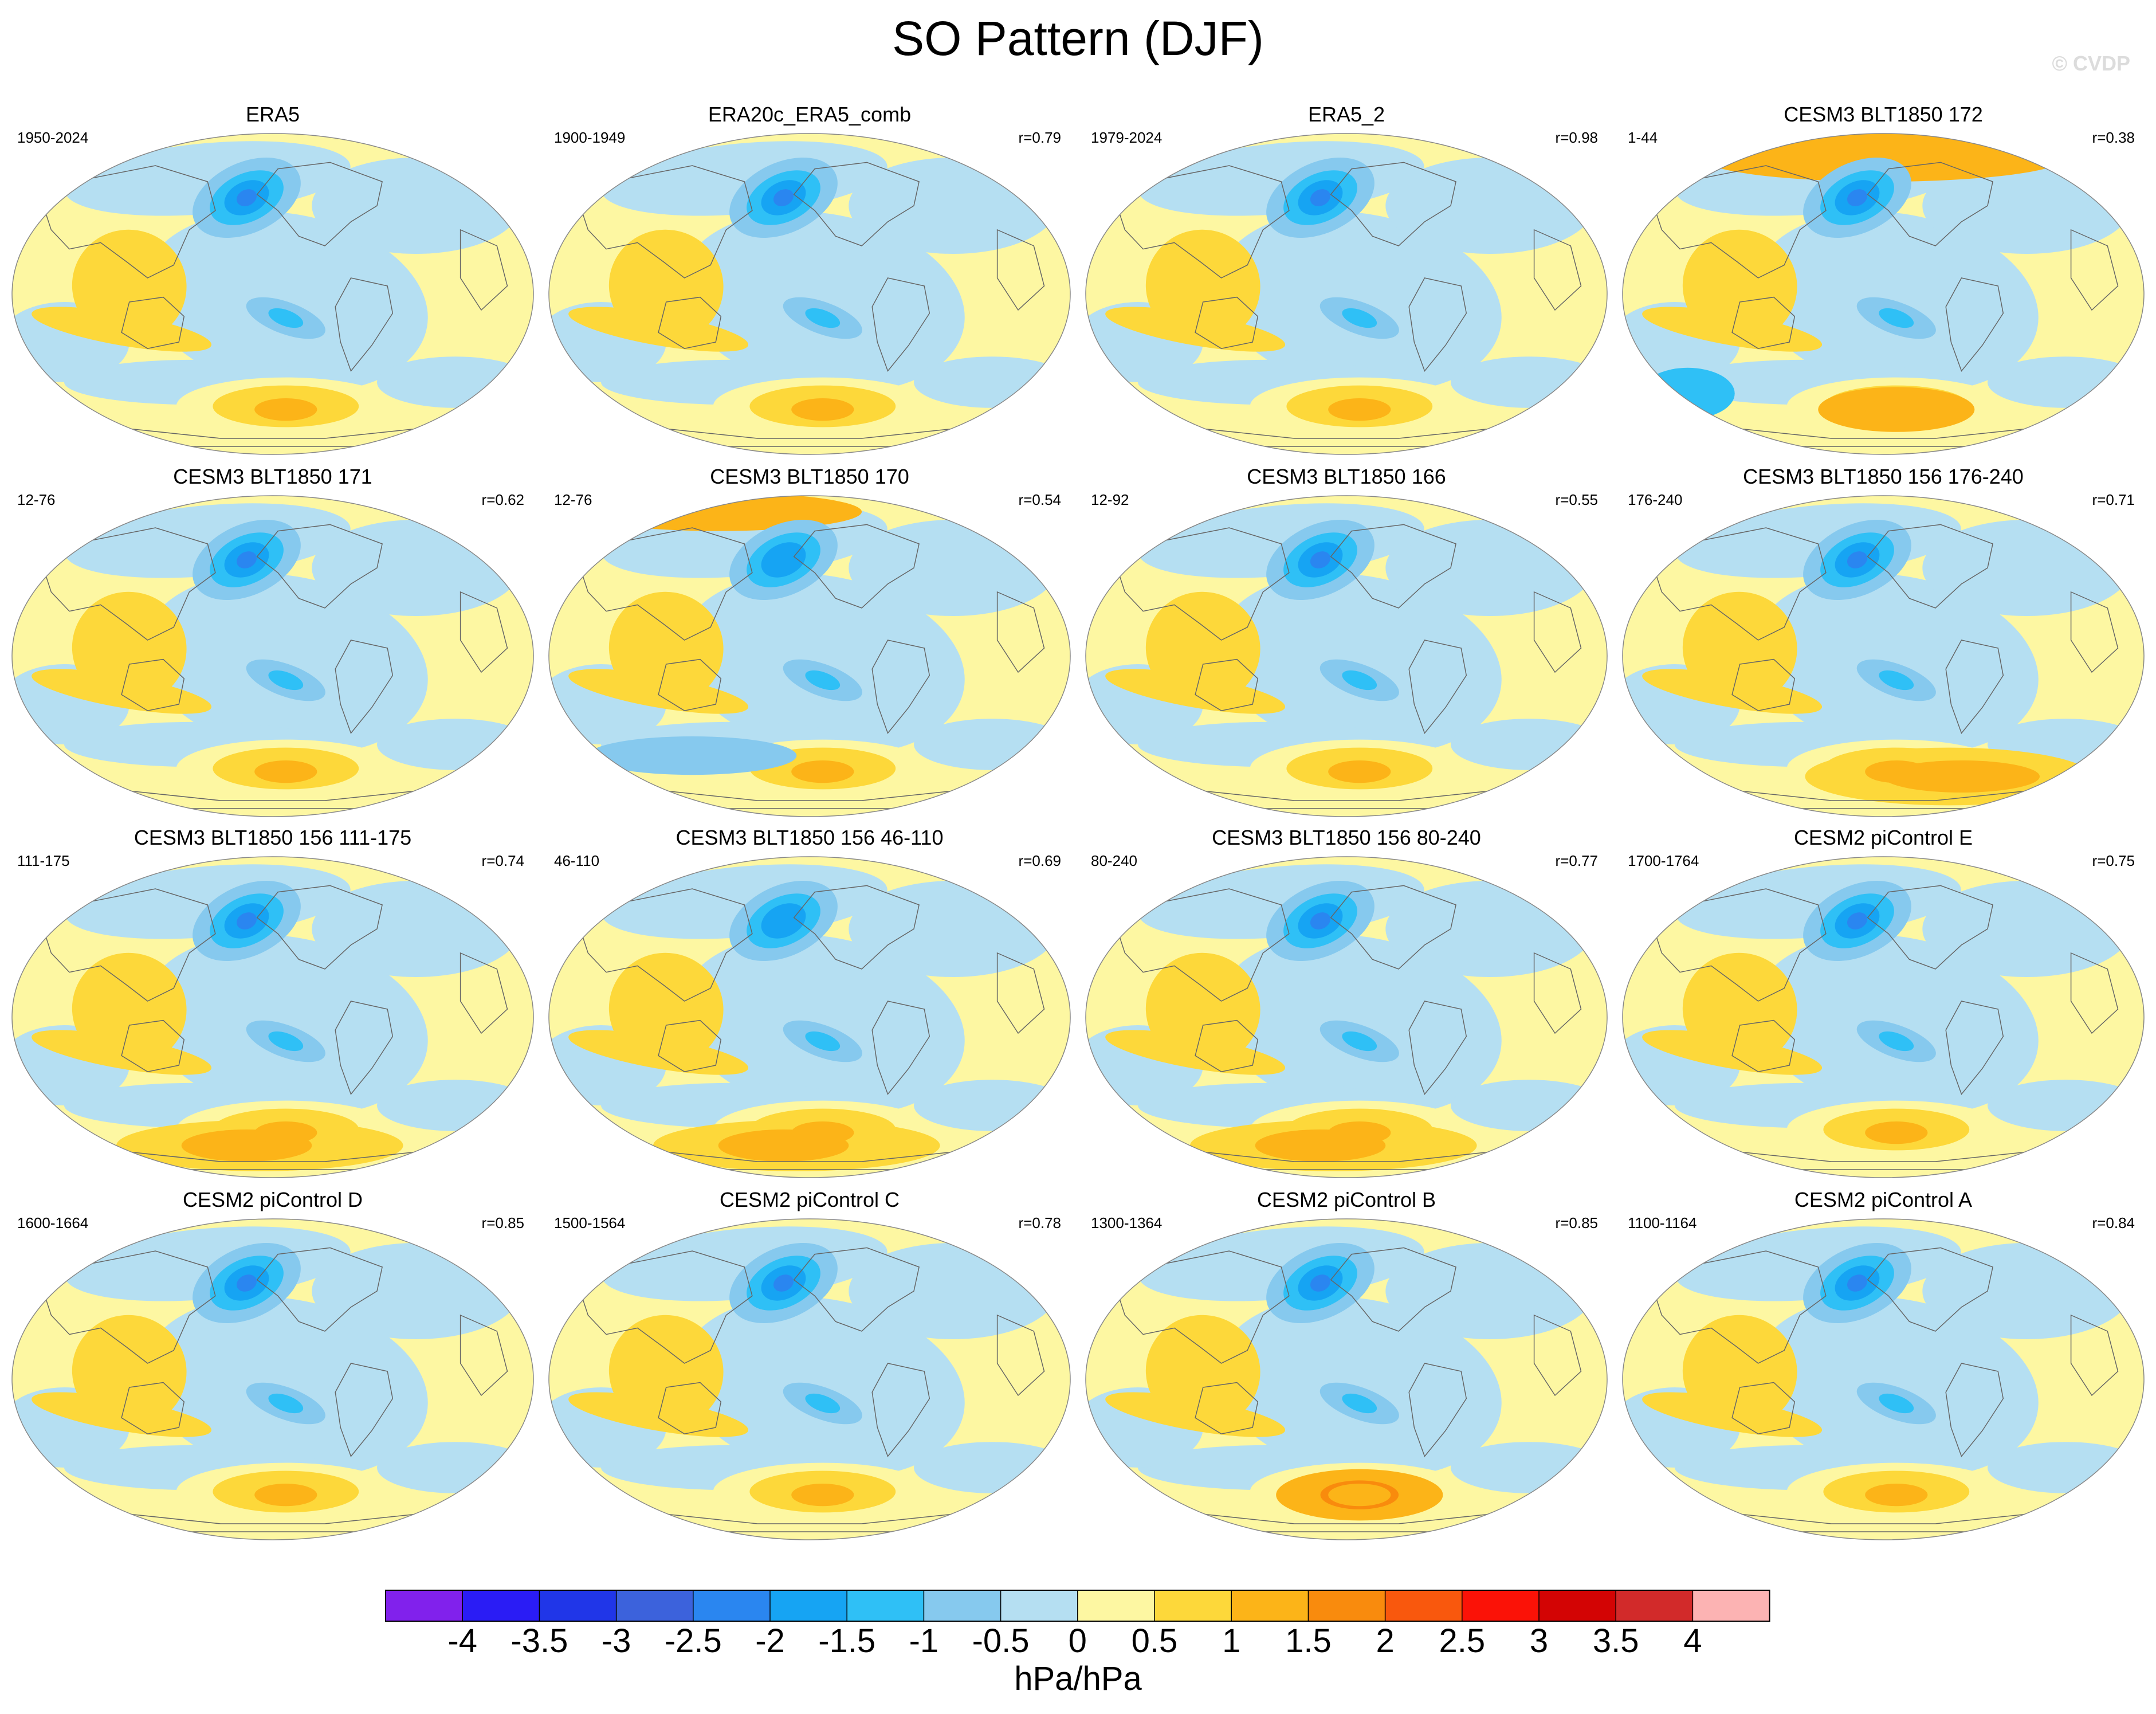 The image size is (2156, 1714). Describe the element at coordinates (1039, 1222) in the screenshot. I see `panel-correlation: r=0.78` at that location.